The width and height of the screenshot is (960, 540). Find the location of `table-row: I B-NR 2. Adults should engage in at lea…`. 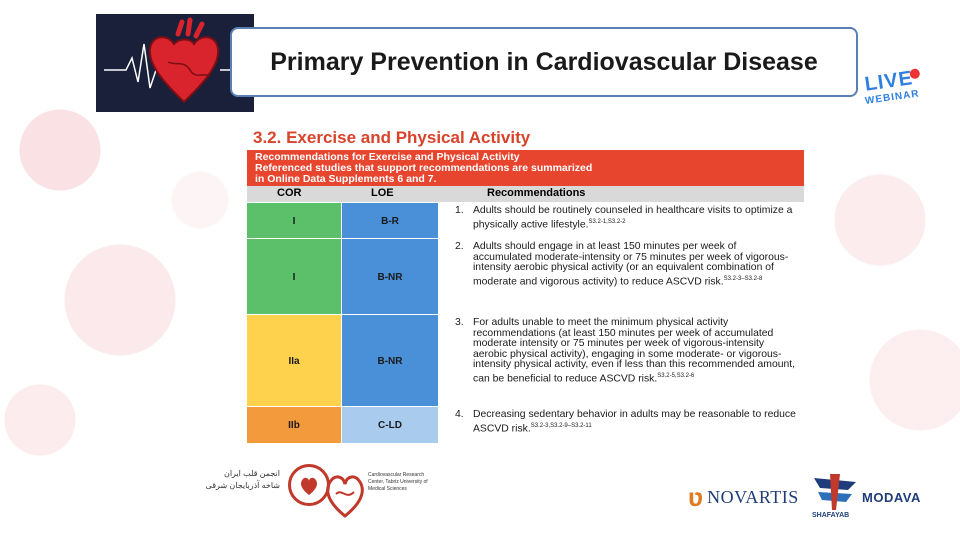

table-row: I B-NR 2. Adults should engage in at lea… is located at coordinates (525, 276).